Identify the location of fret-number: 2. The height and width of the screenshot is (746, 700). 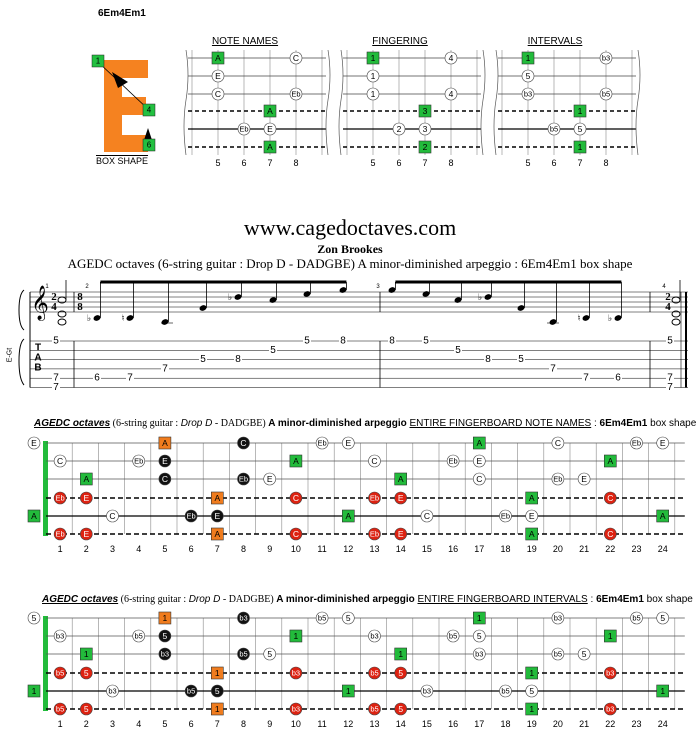
(86, 724).